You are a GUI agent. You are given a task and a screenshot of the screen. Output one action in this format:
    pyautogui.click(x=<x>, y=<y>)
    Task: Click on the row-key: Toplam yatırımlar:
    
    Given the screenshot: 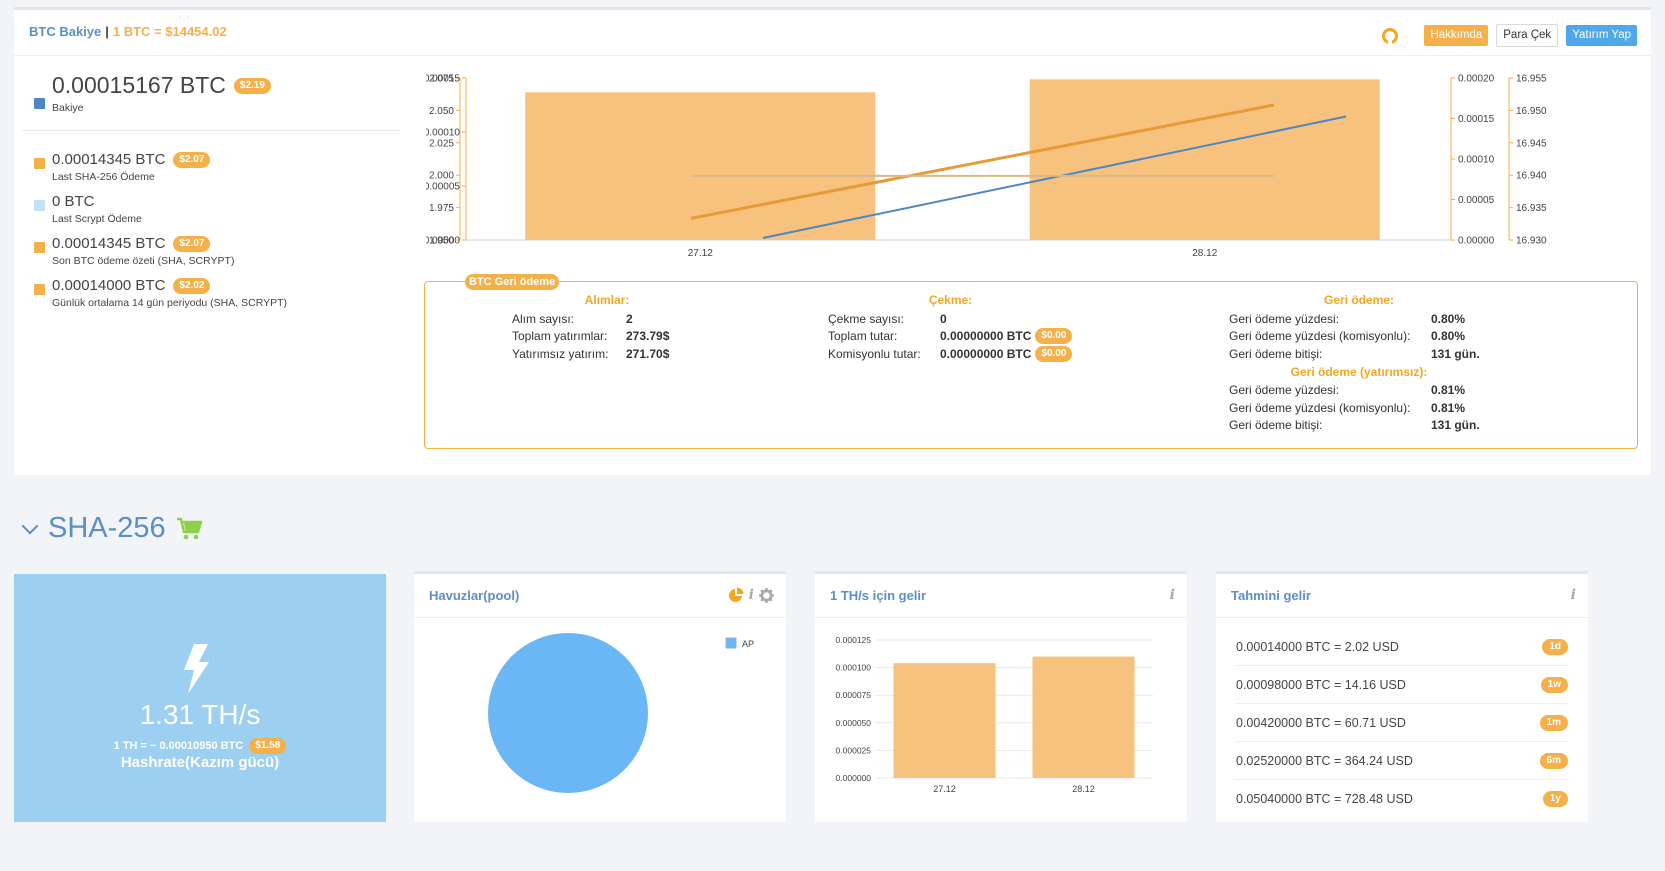 What is the action you would take?
    pyautogui.click(x=560, y=336)
    